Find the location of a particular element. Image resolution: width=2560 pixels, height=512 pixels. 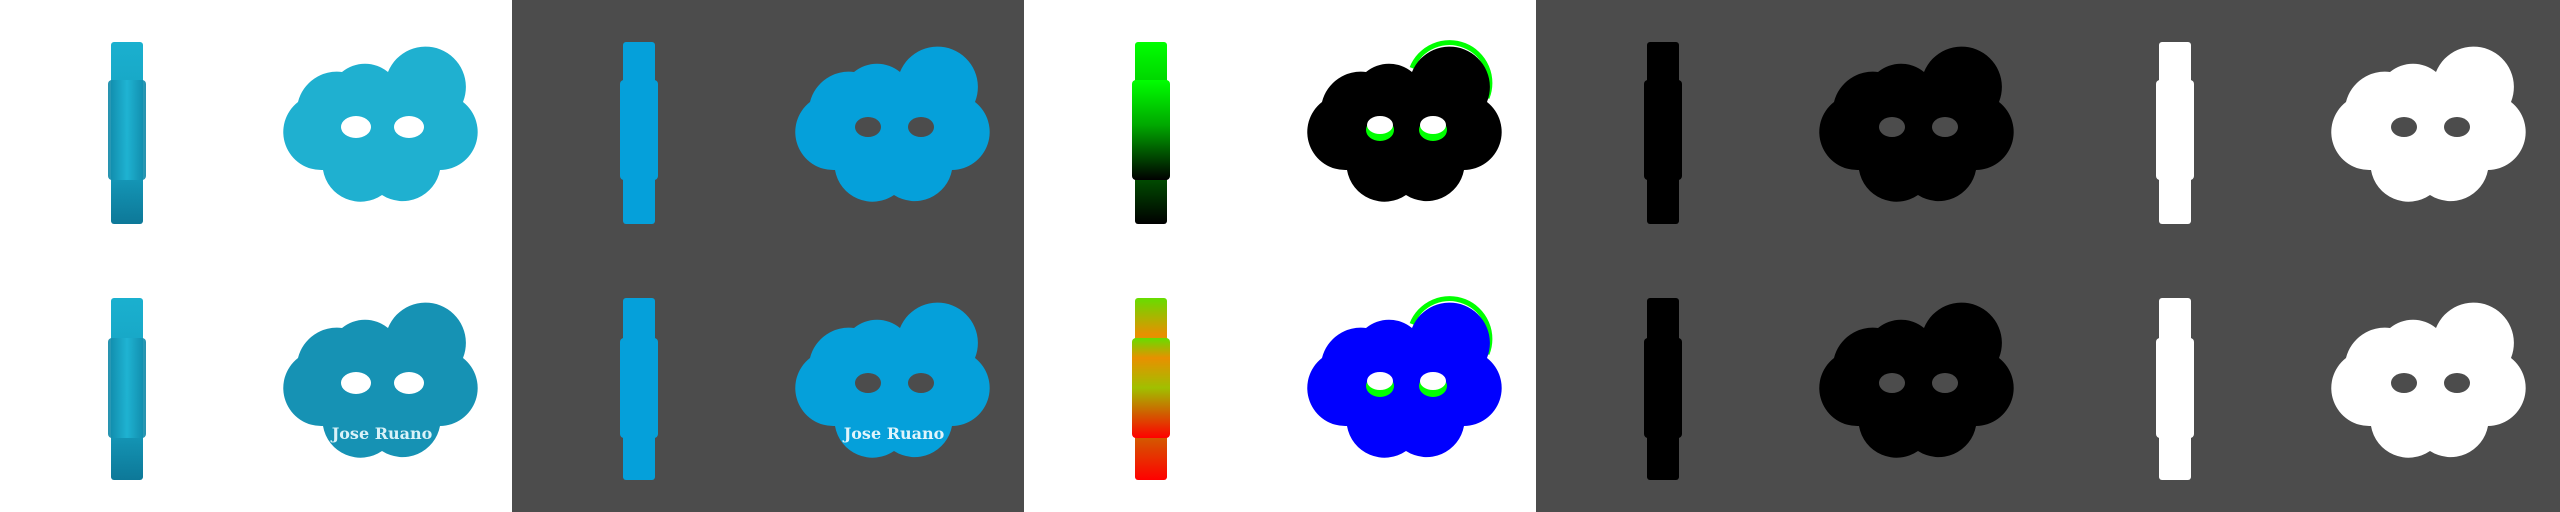

normals-scene is located at coordinates (1317, 260).